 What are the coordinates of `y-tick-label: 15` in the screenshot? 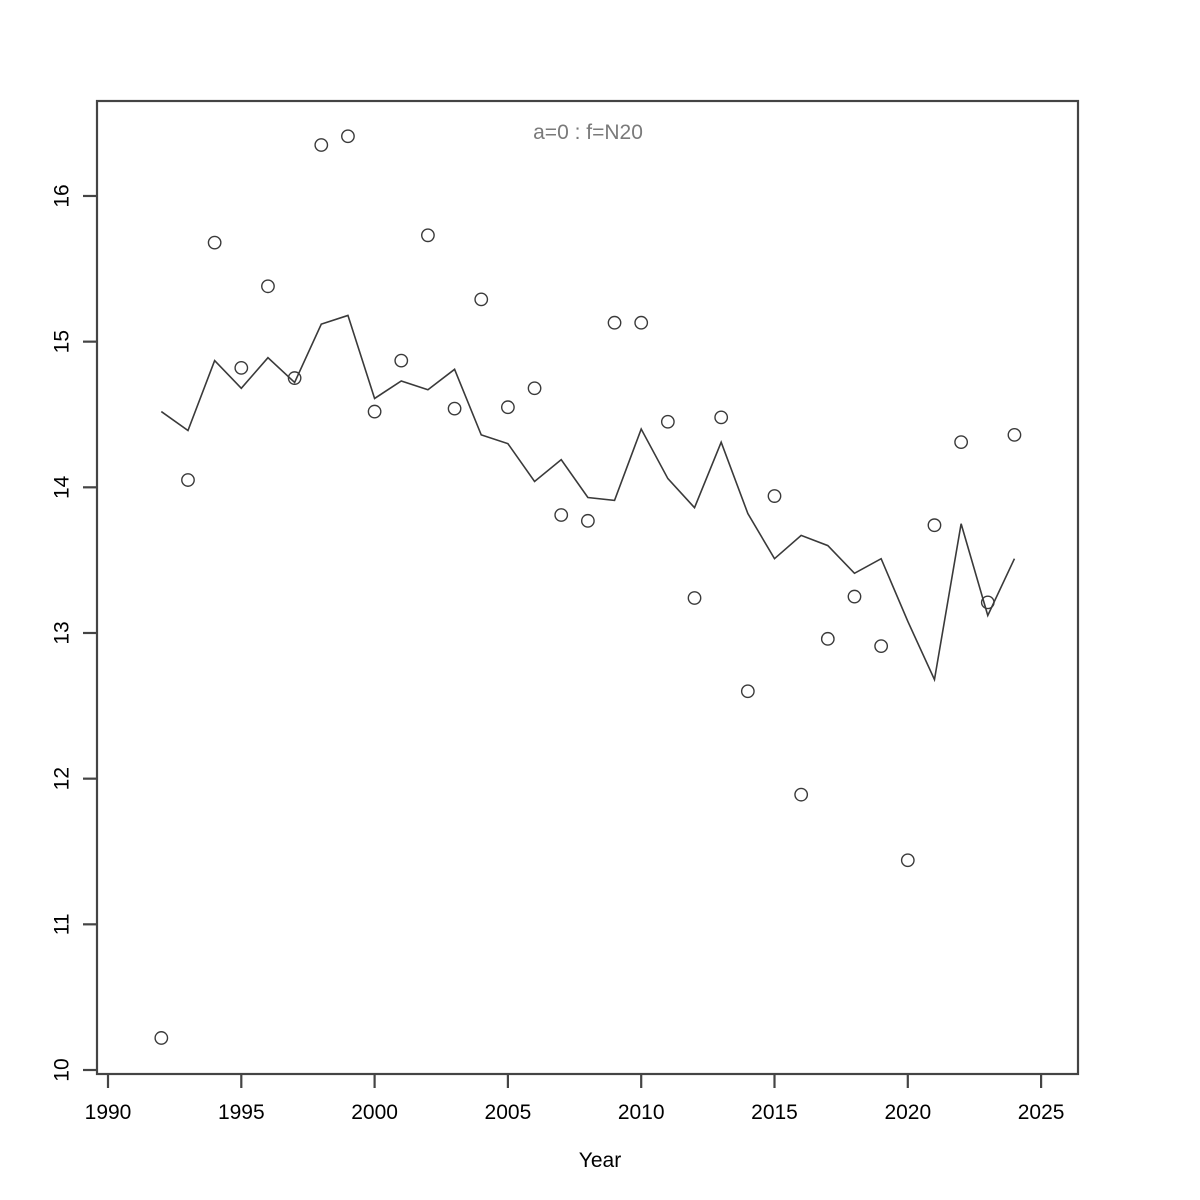 It's located at (62, 341).